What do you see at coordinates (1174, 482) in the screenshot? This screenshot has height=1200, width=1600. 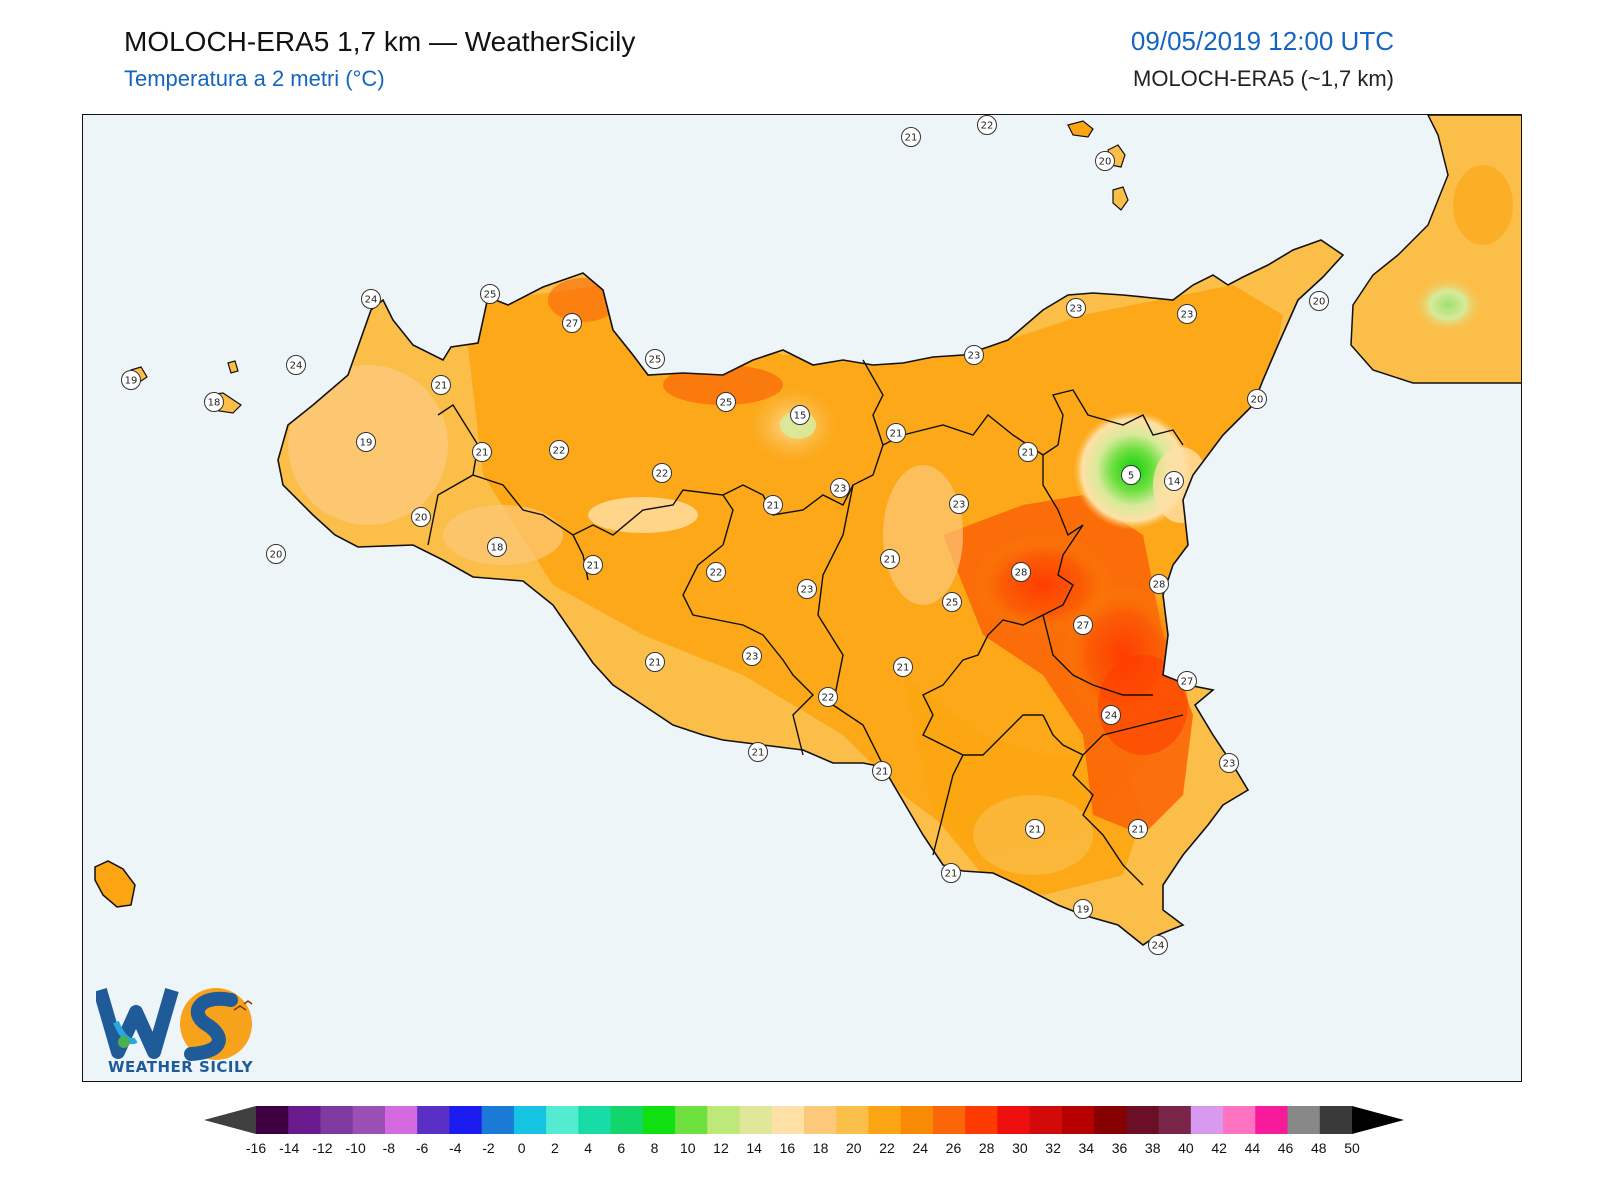 I see `station-value: 14` at bounding box center [1174, 482].